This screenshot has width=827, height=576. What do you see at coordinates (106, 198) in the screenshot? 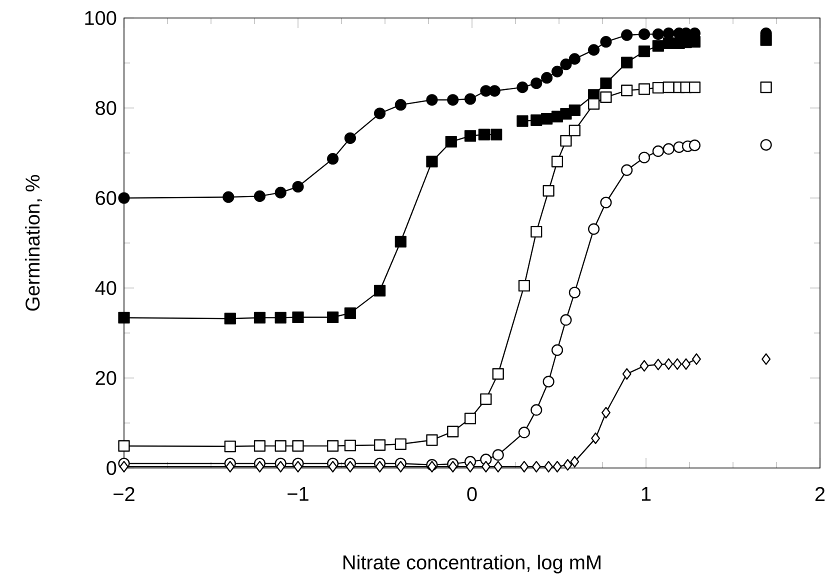
I see `y-tick-label: 60` at bounding box center [106, 198].